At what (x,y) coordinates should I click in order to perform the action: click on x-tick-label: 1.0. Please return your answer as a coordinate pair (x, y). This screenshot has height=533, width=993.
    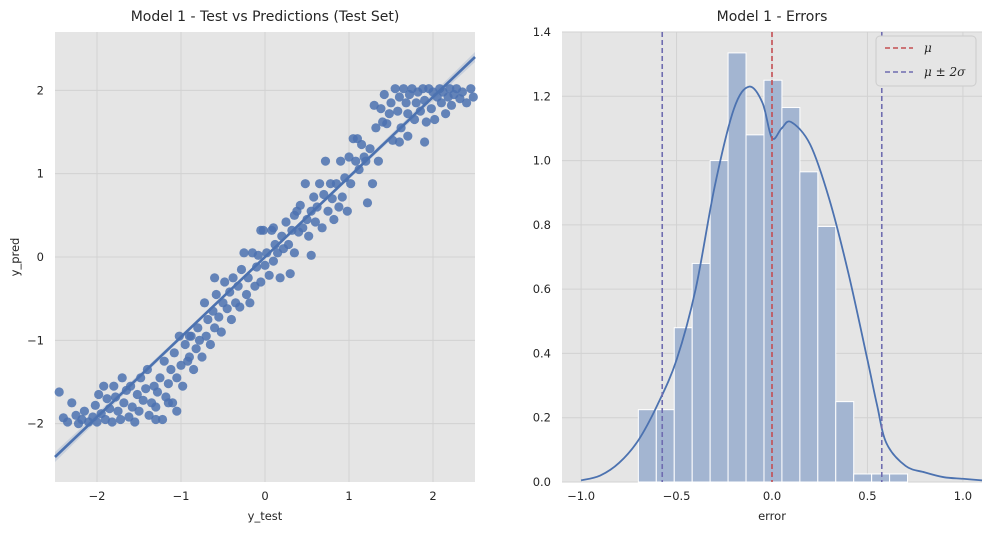
    Looking at the image, I should click on (963, 496).